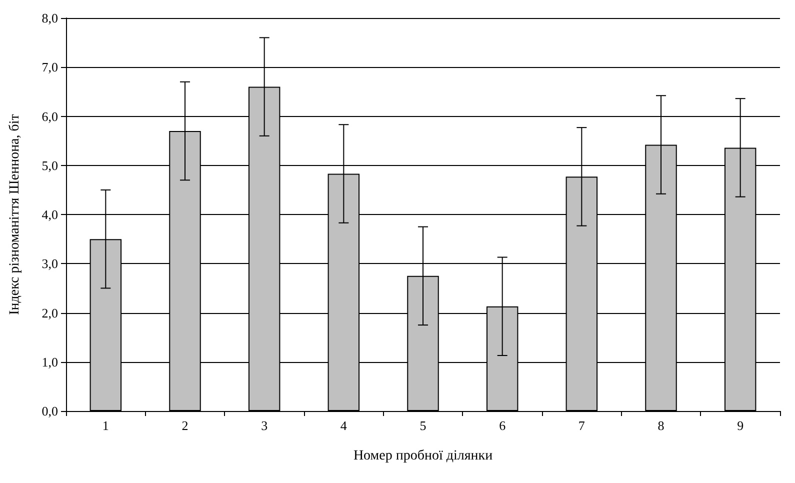 The height and width of the screenshot is (483, 795). What do you see at coordinates (50, 18) in the screenshot?
I see `y-tick-label: 8,0` at bounding box center [50, 18].